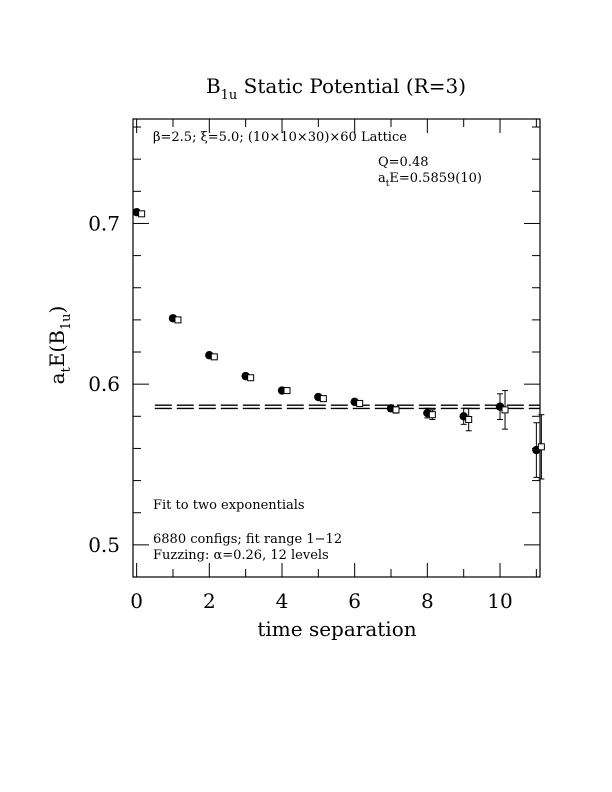 The width and height of the screenshot is (612, 792). I want to click on fit-band, so click(347, 407).